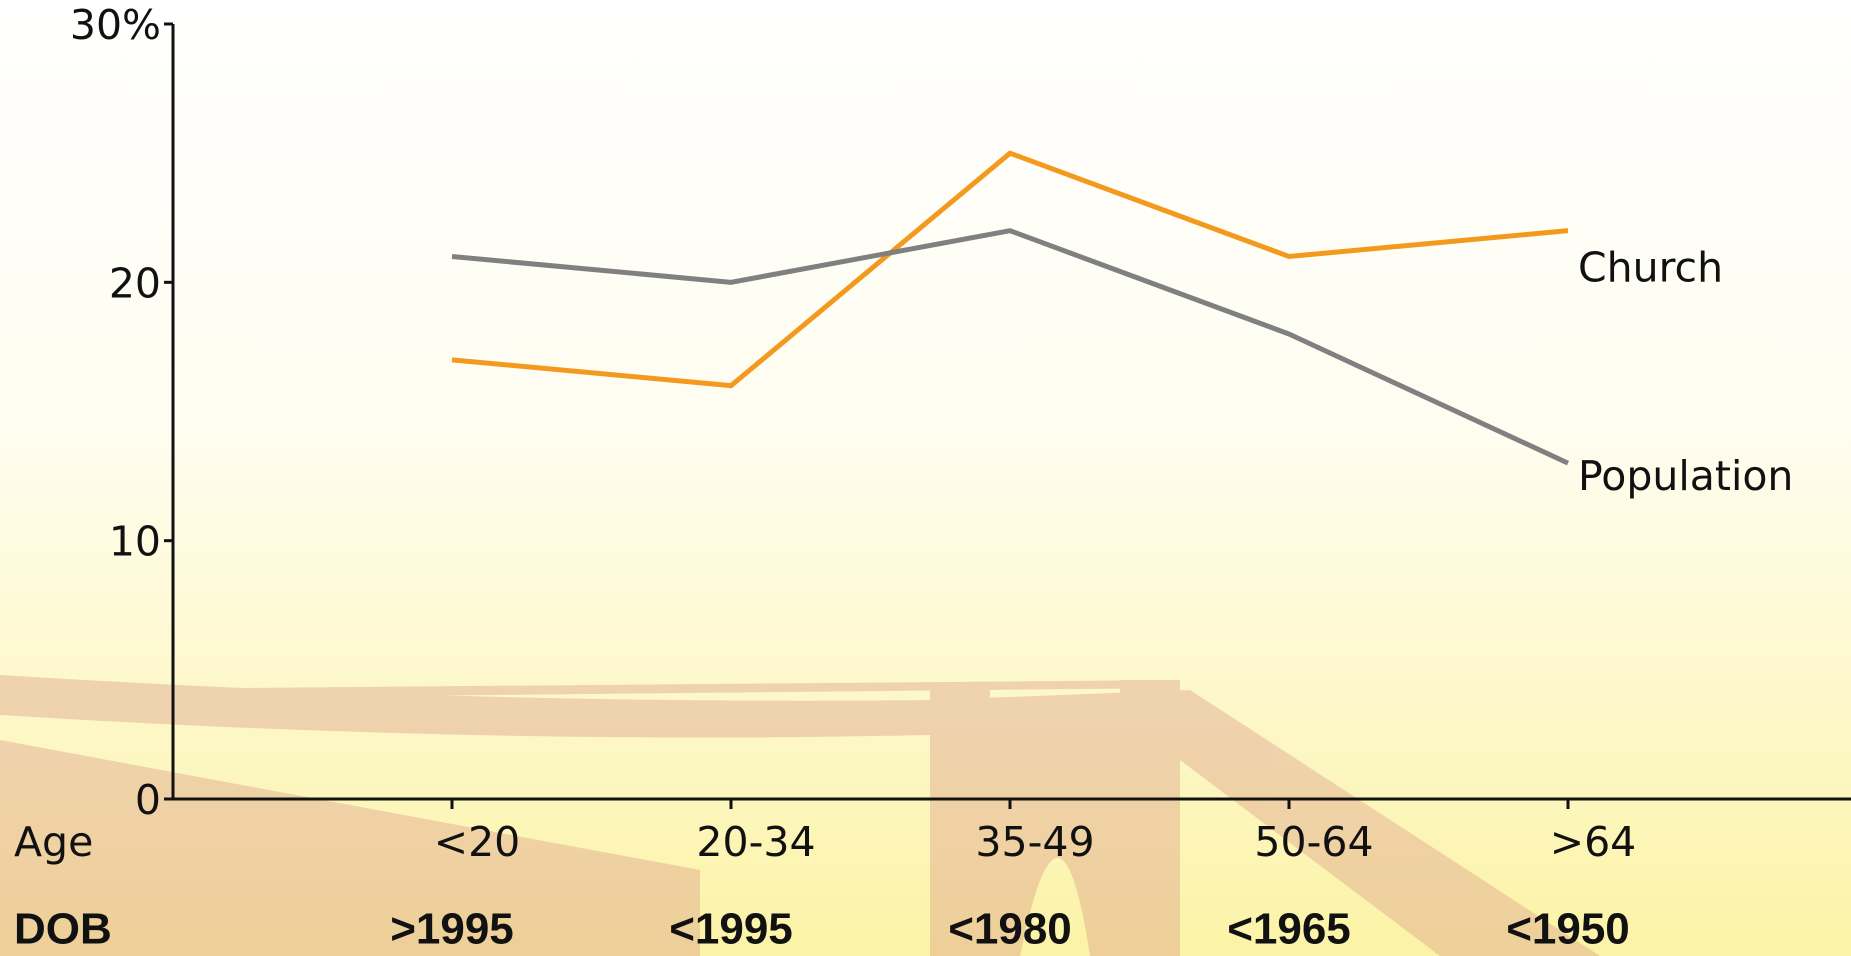  I want to click on dob-tick-label: >1995, so click(452, 929).